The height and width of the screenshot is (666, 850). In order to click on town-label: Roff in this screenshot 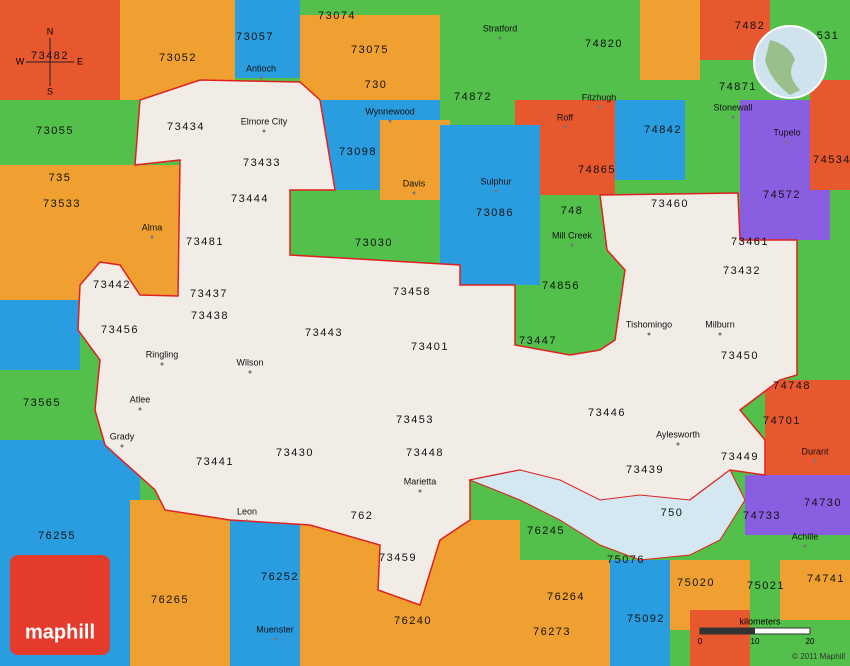, I will do `click(565, 117)`.